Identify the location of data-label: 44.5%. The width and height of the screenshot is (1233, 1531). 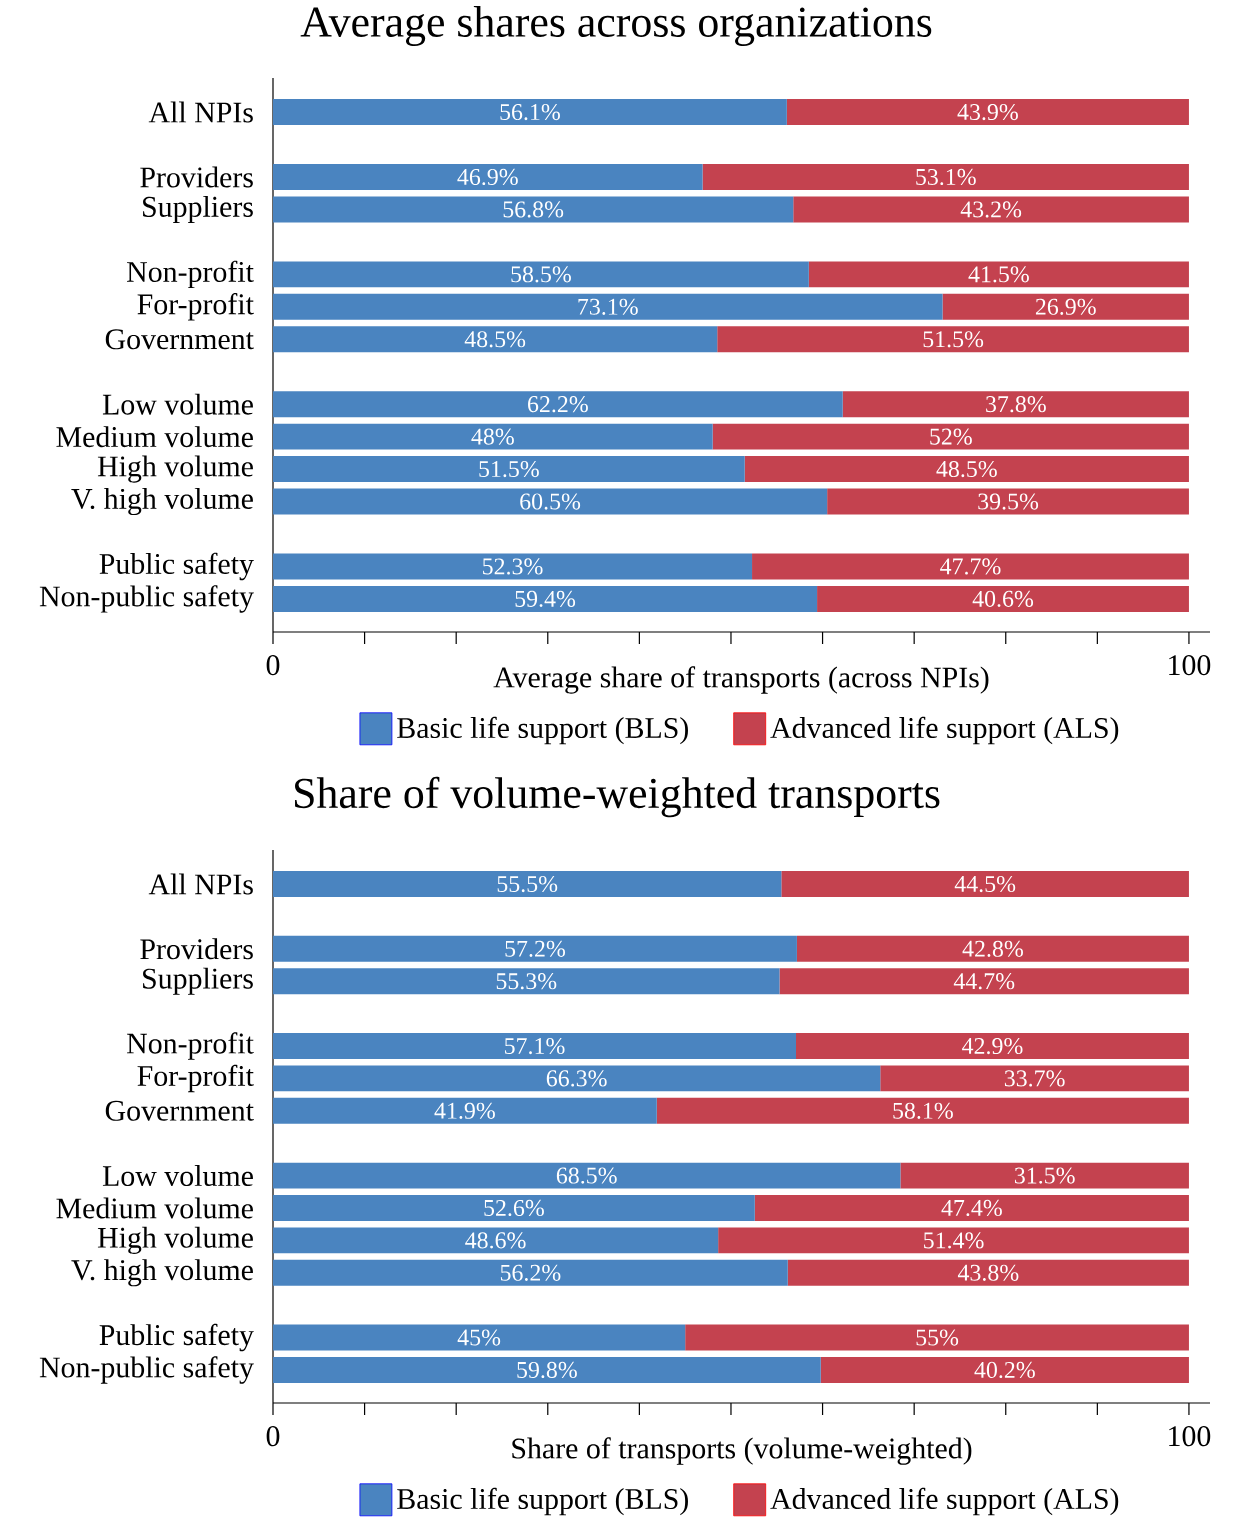
(985, 884).